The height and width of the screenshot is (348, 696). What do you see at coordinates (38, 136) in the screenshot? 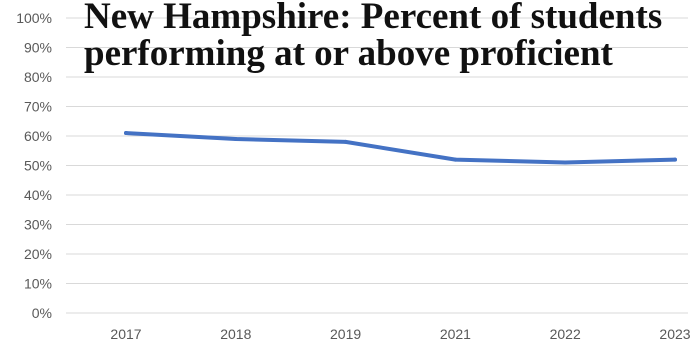
I see `y-tick-label: 60%` at bounding box center [38, 136].